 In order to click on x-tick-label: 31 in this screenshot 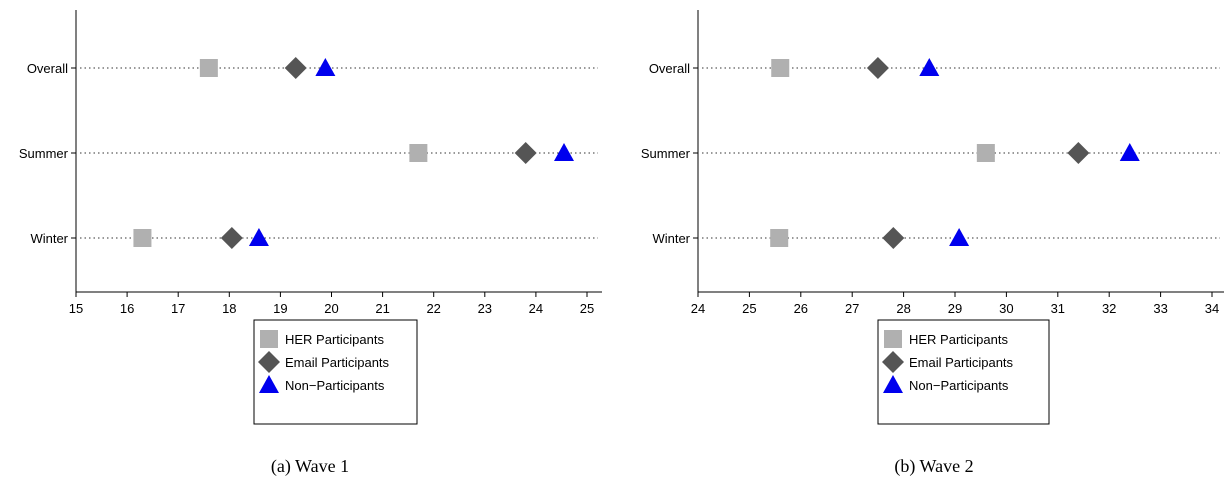, I will do `click(1058, 308)`.